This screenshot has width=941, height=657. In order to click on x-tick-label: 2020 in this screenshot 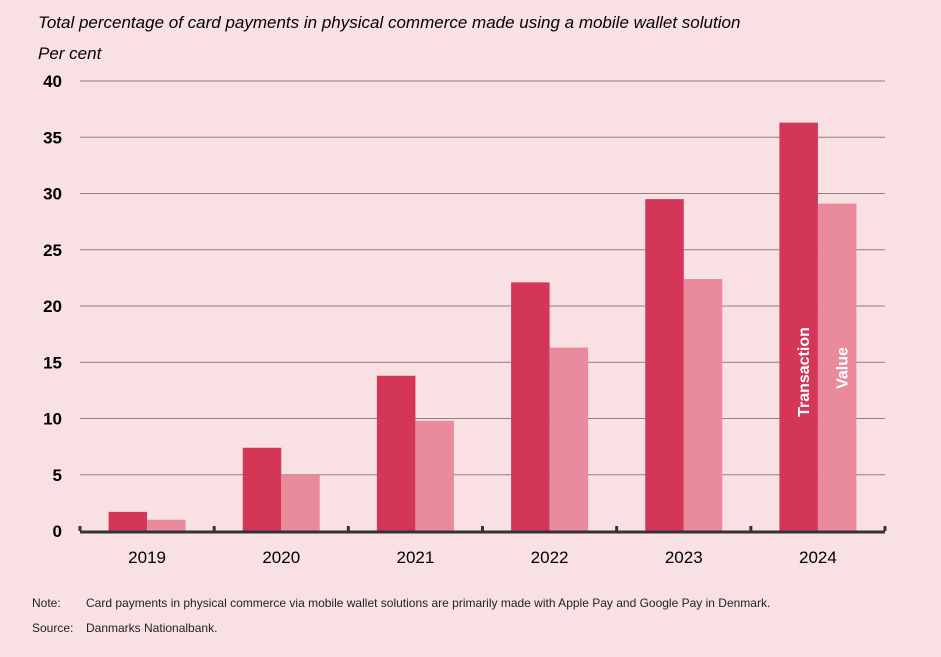, I will do `click(281, 557)`.